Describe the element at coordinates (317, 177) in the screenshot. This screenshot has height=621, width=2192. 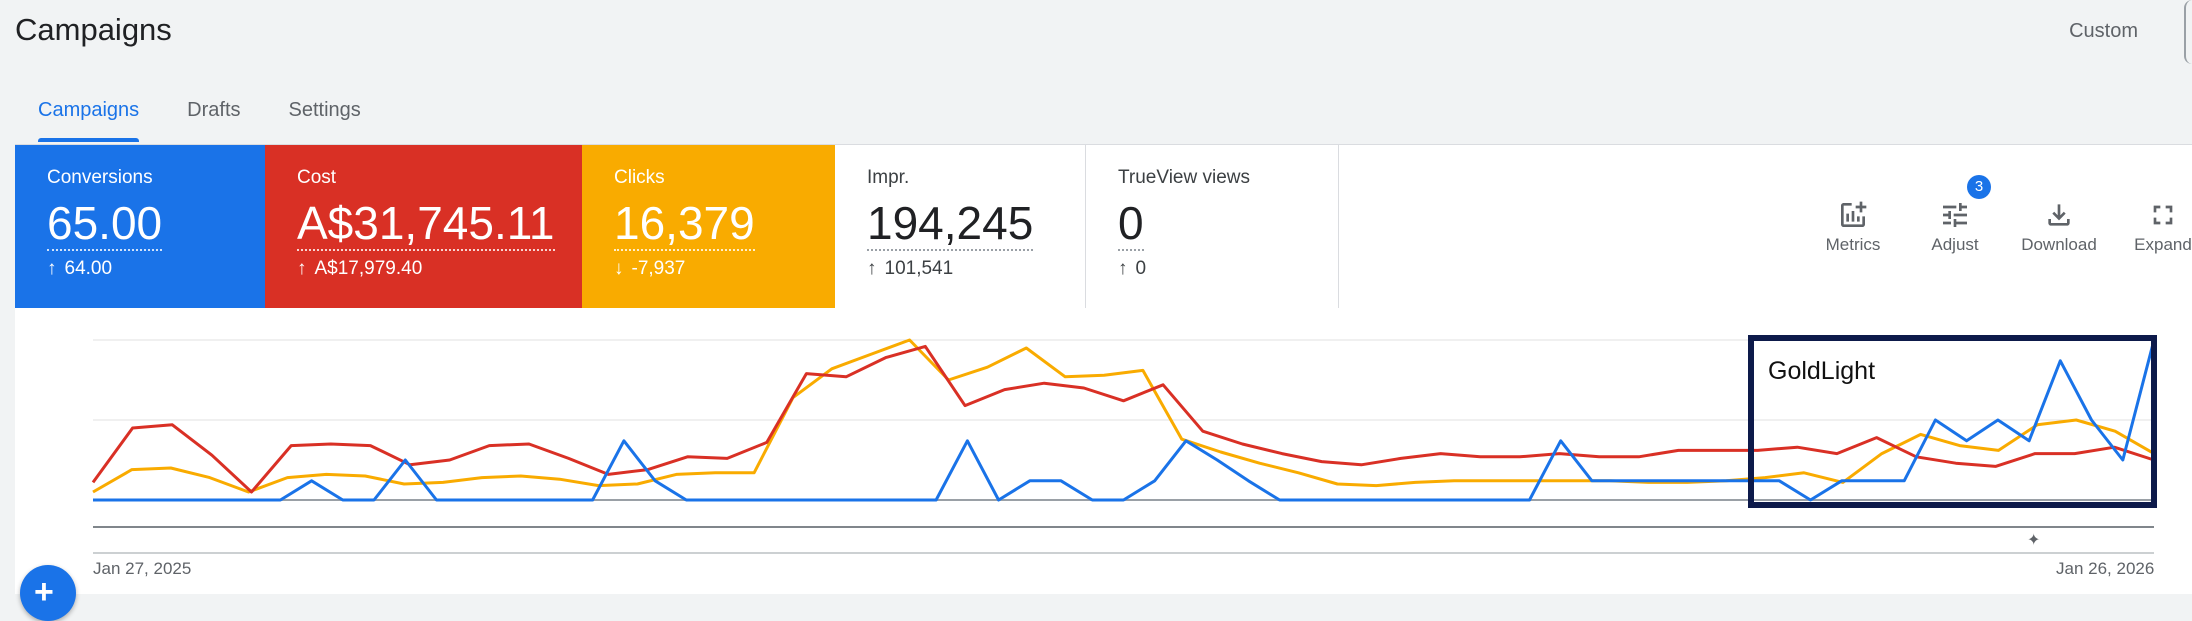
I see `metric-label: Cost` at that location.